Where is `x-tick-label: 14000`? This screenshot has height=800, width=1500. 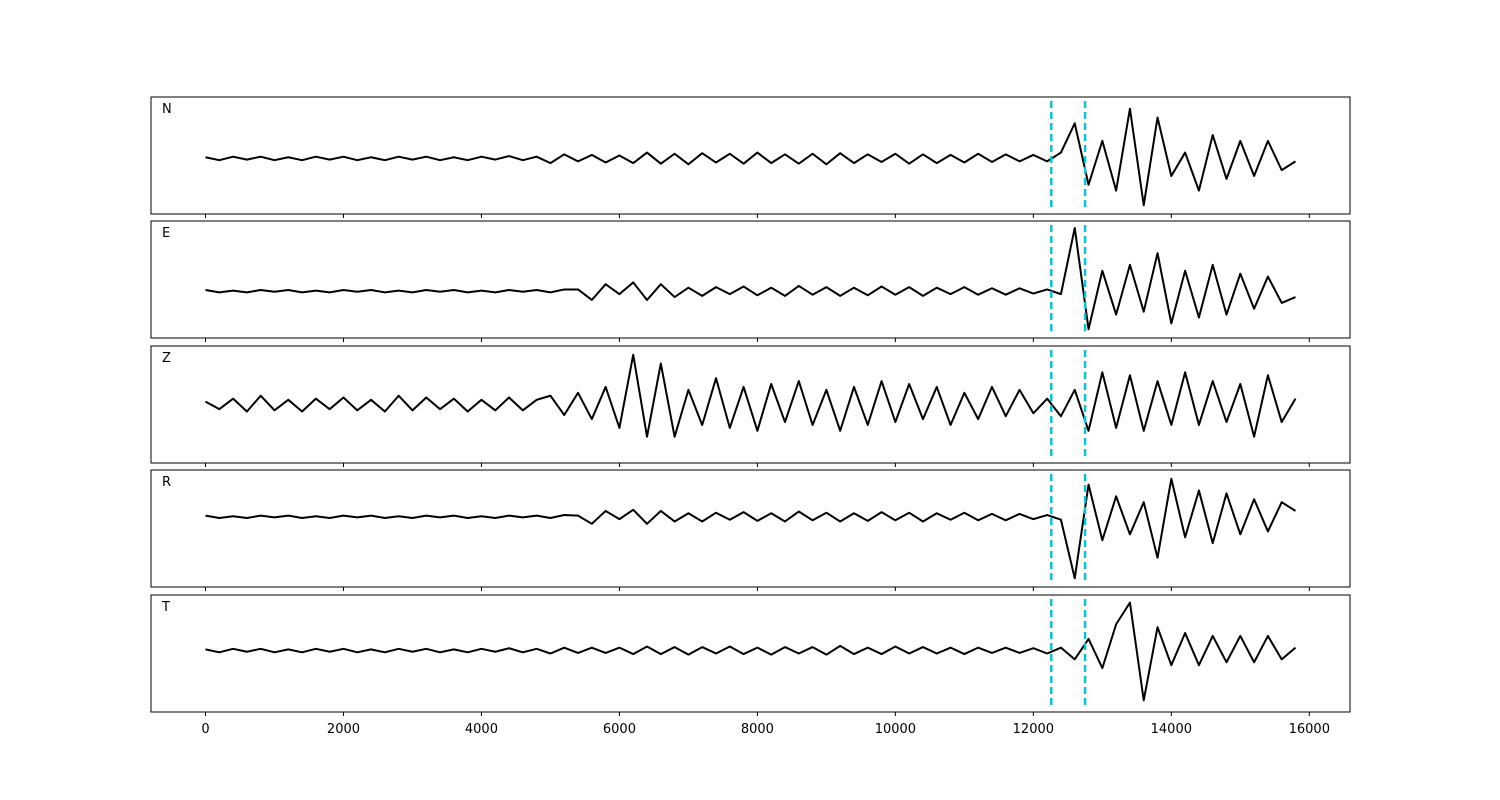 x-tick-label: 14000 is located at coordinates (1171, 729).